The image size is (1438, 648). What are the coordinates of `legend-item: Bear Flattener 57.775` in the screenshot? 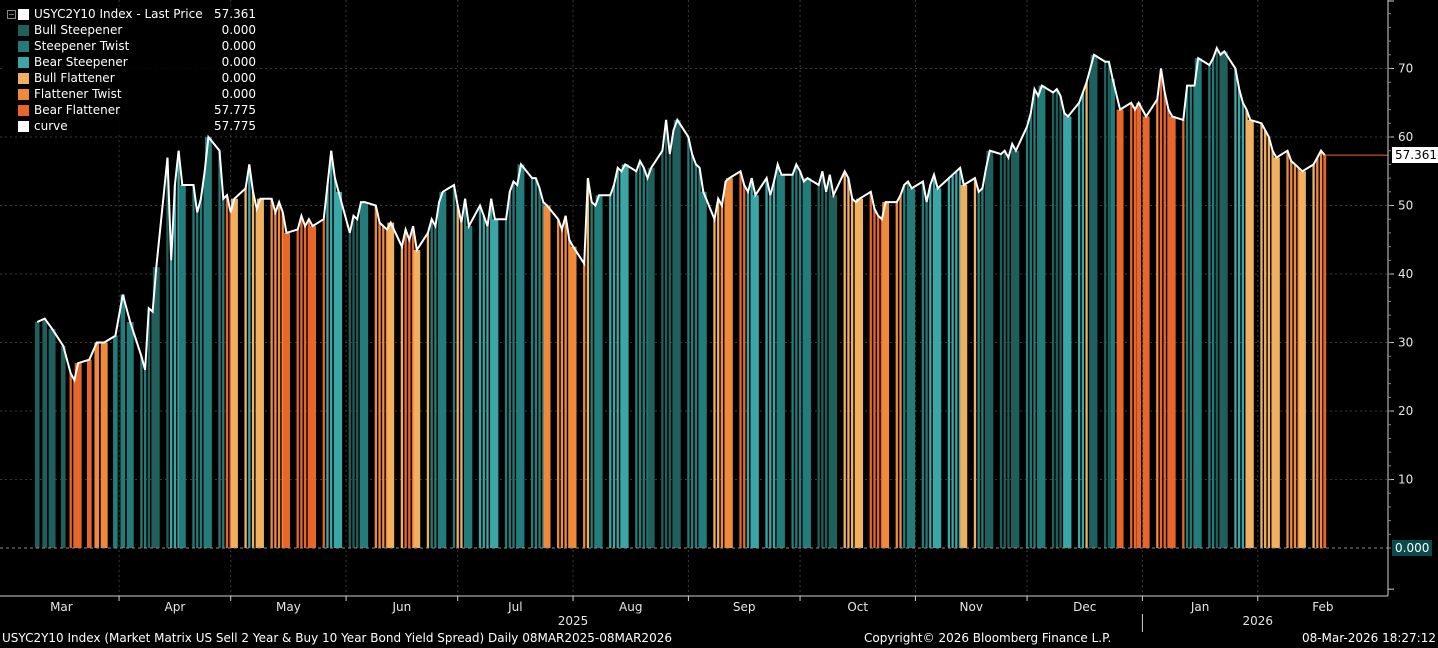 It's located at (130, 110).